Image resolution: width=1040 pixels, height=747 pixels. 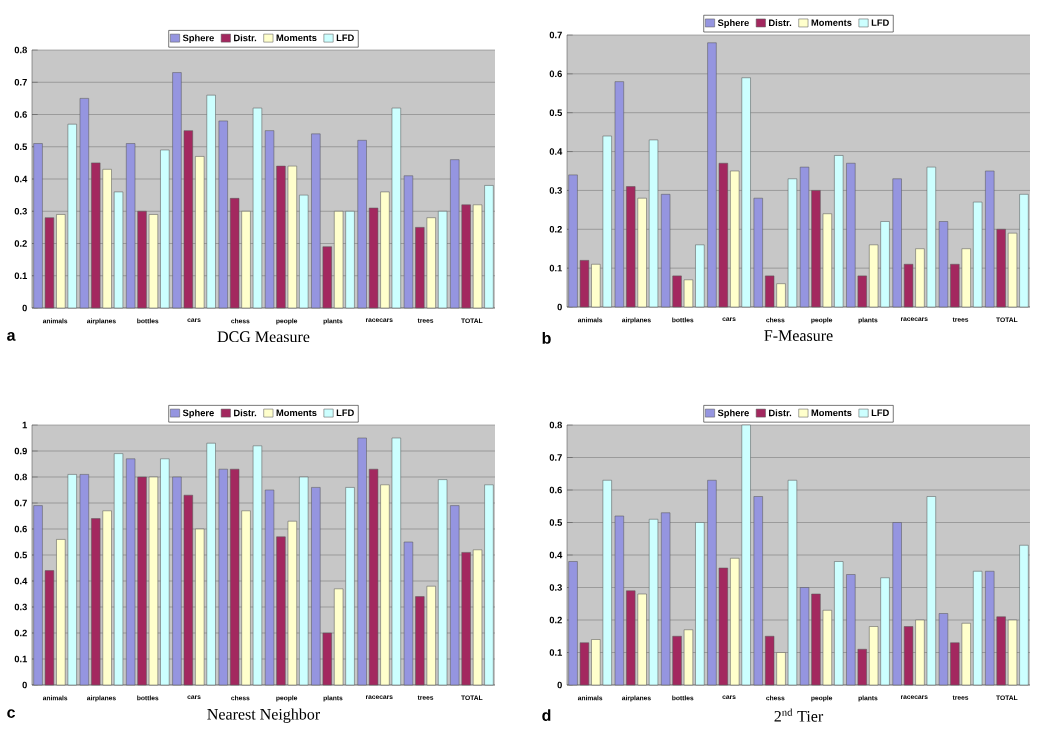 I want to click on text: F-Measure, so click(x=798, y=335).